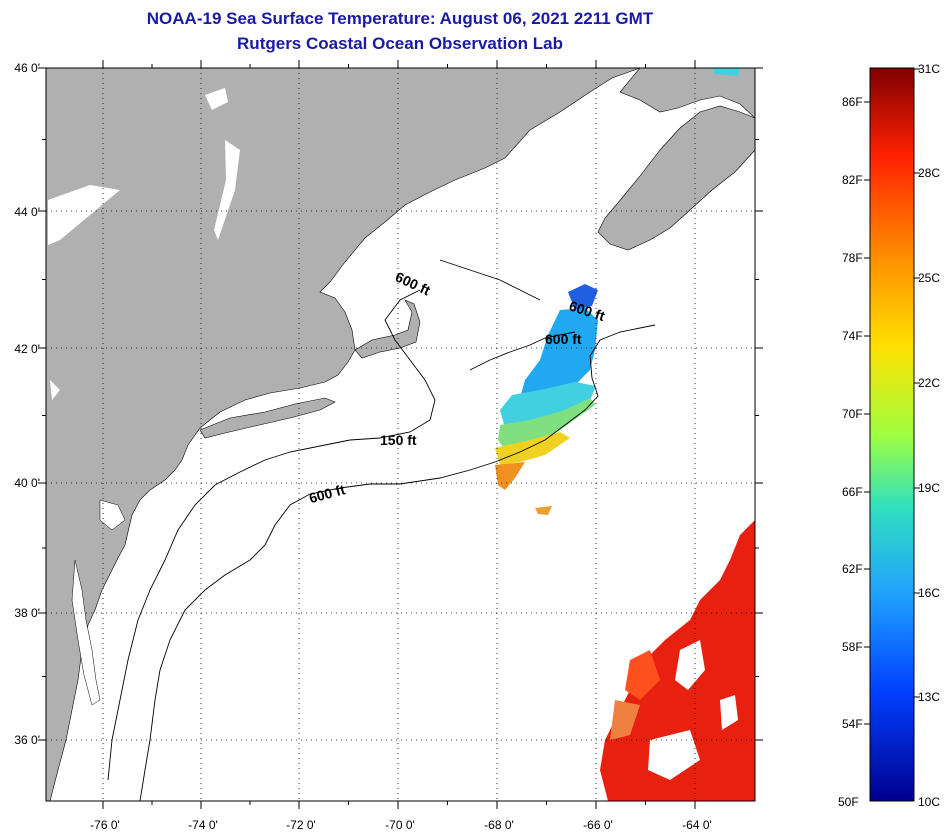 Image resolution: width=952 pixels, height=832 pixels. What do you see at coordinates (301, 825) in the screenshot?
I see `lon-label-72: -72 0'` at bounding box center [301, 825].